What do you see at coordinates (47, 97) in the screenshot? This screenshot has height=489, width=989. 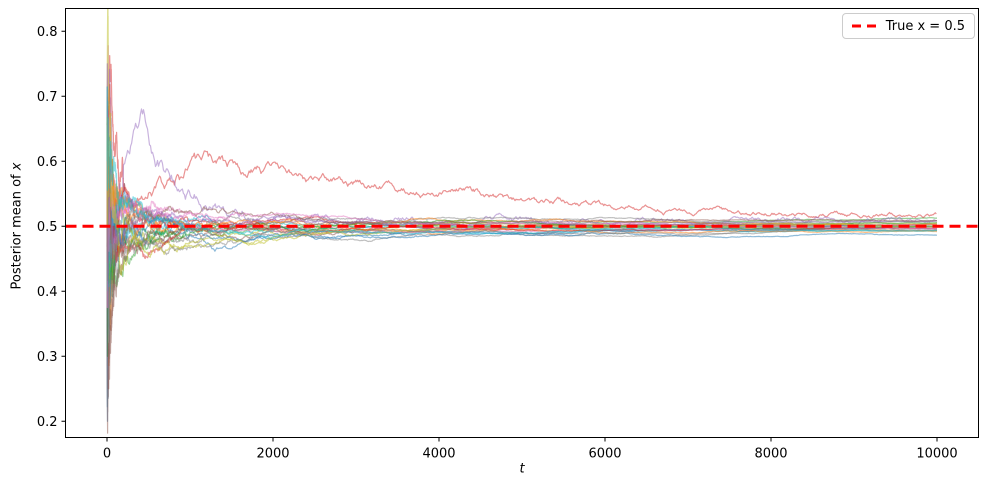 I see `y-tick-label: 0.7` at bounding box center [47, 97].